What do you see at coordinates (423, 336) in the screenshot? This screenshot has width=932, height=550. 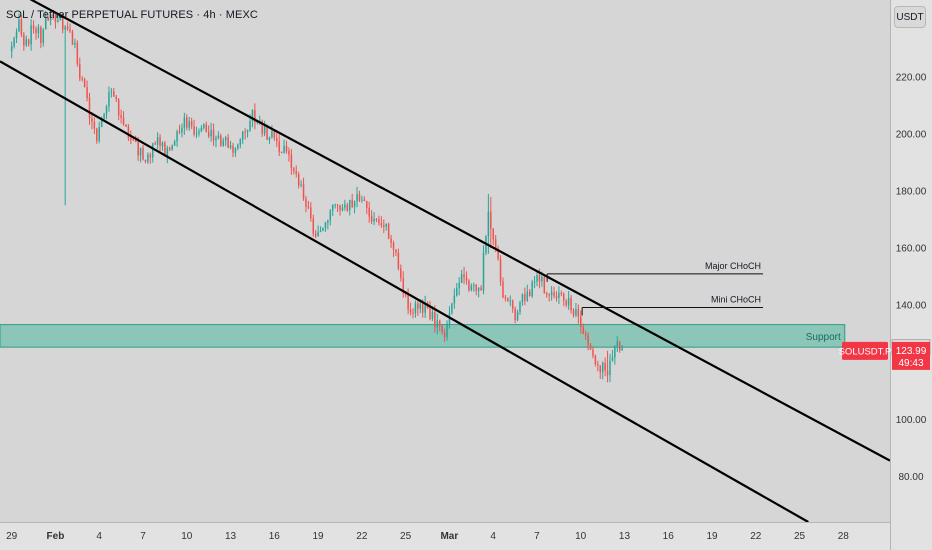 I see `support-zone` at bounding box center [423, 336].